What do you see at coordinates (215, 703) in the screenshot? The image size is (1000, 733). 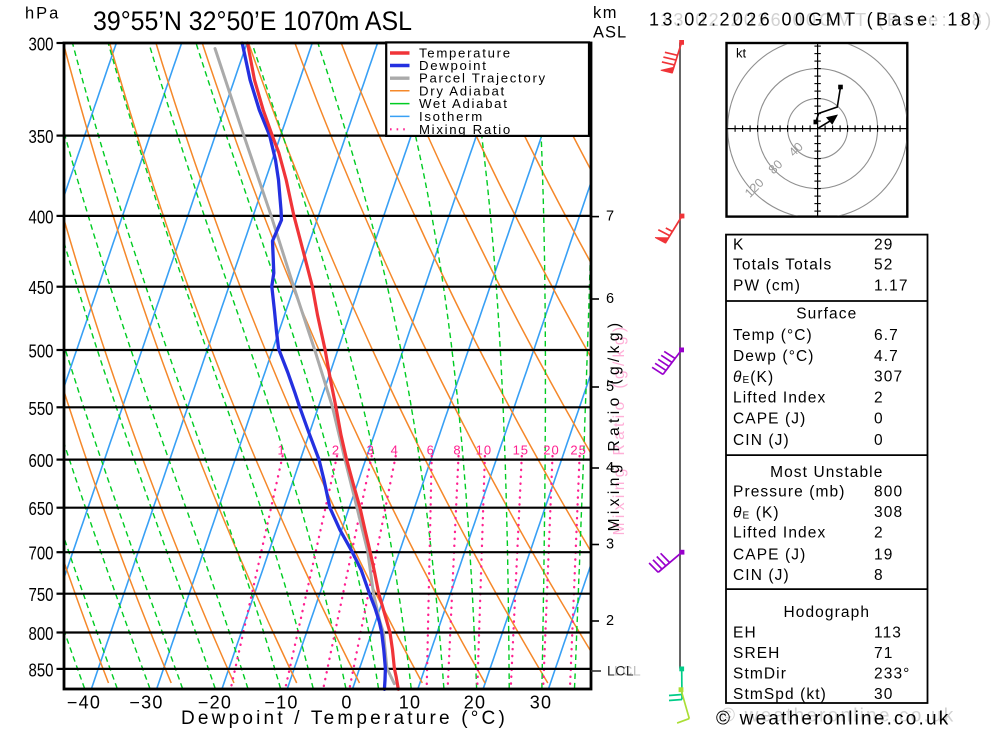 I see `svg-text: −20` at bounding box center [215, 703].